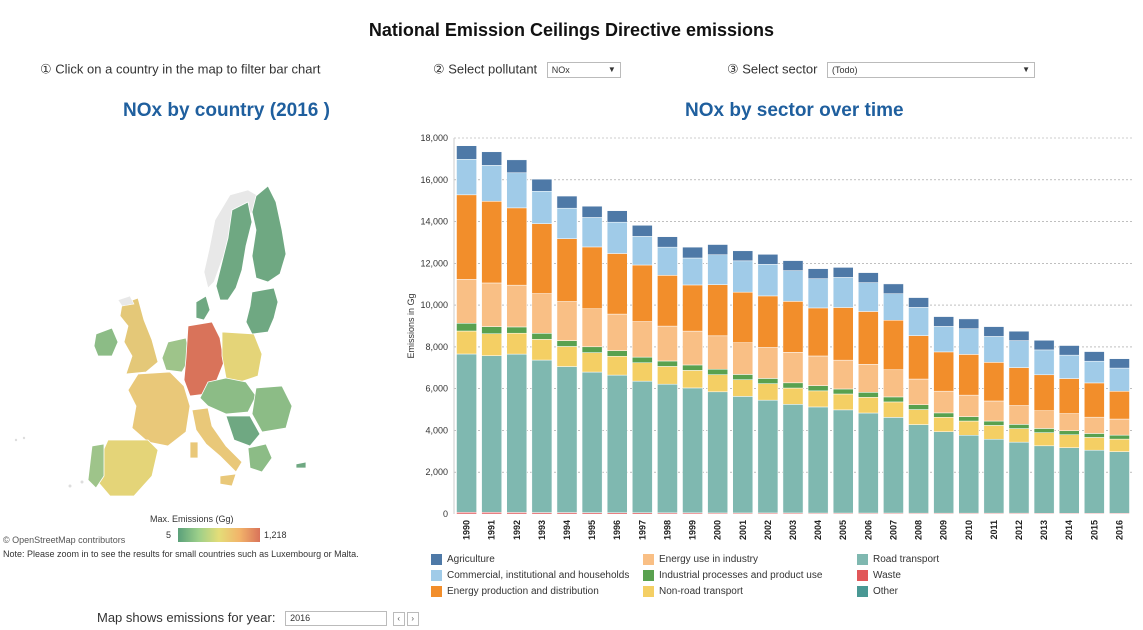 The width and height of the screenshot is (1143, 630). Describe the element at coordinates (139, 336) in the screenshot. I see `map-country-uk` at that location.